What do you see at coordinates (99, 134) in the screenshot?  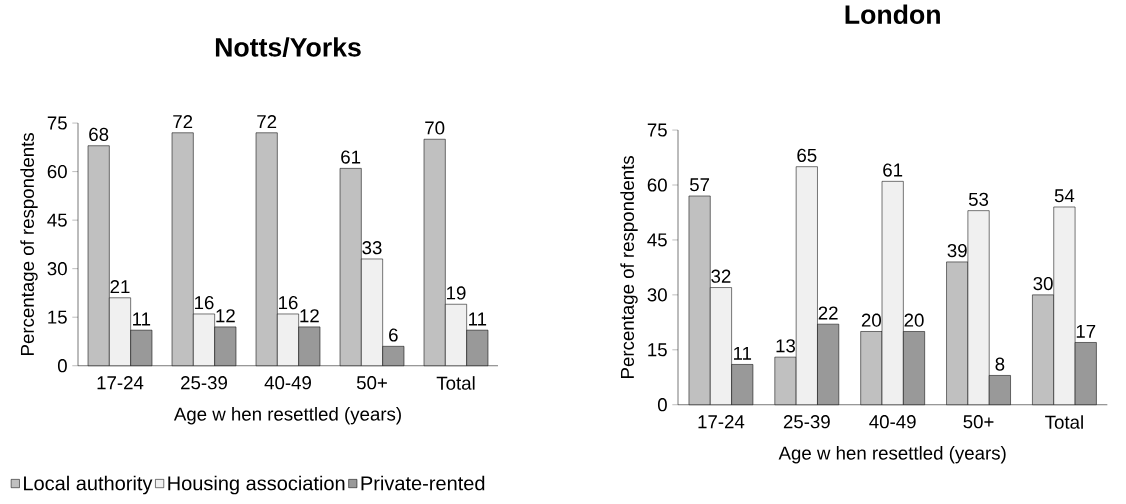 I see `data-label: 68` at bounding box center [99, 134].